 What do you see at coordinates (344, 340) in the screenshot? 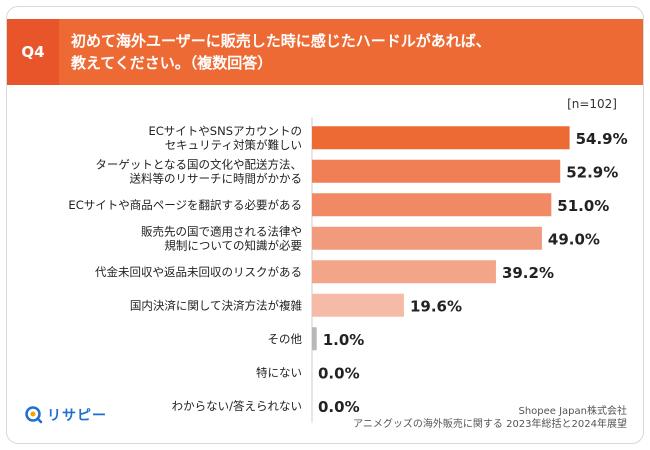
I see `value-label: 1.0%` at bounding box center [344, 340].